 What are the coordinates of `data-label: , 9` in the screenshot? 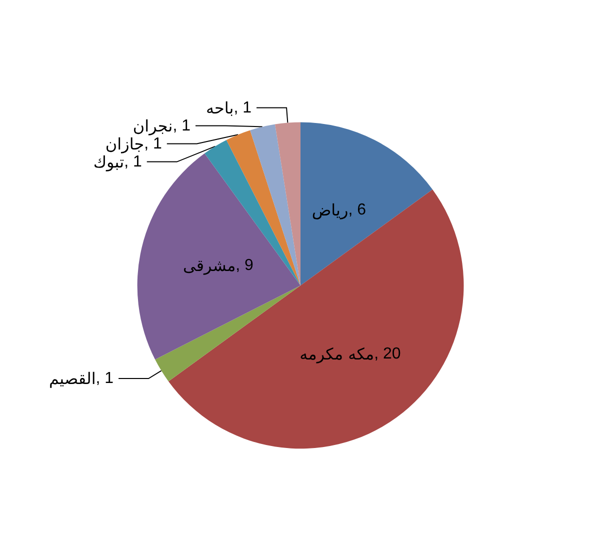 It's located at (245, 265).